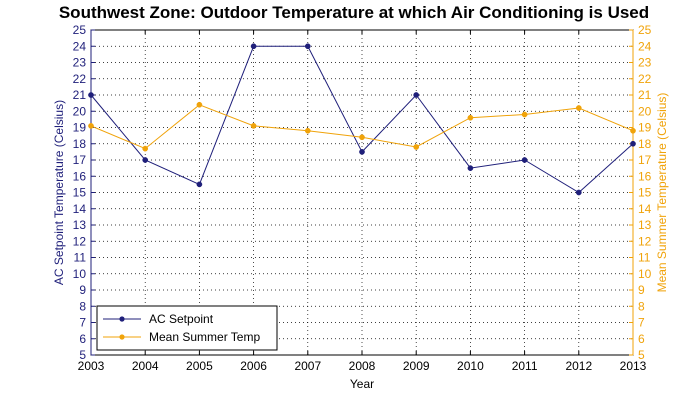  Describe the element at coordinates (80, 144) in the screenshot. I see `y-tick-label-left: 18` at that location.